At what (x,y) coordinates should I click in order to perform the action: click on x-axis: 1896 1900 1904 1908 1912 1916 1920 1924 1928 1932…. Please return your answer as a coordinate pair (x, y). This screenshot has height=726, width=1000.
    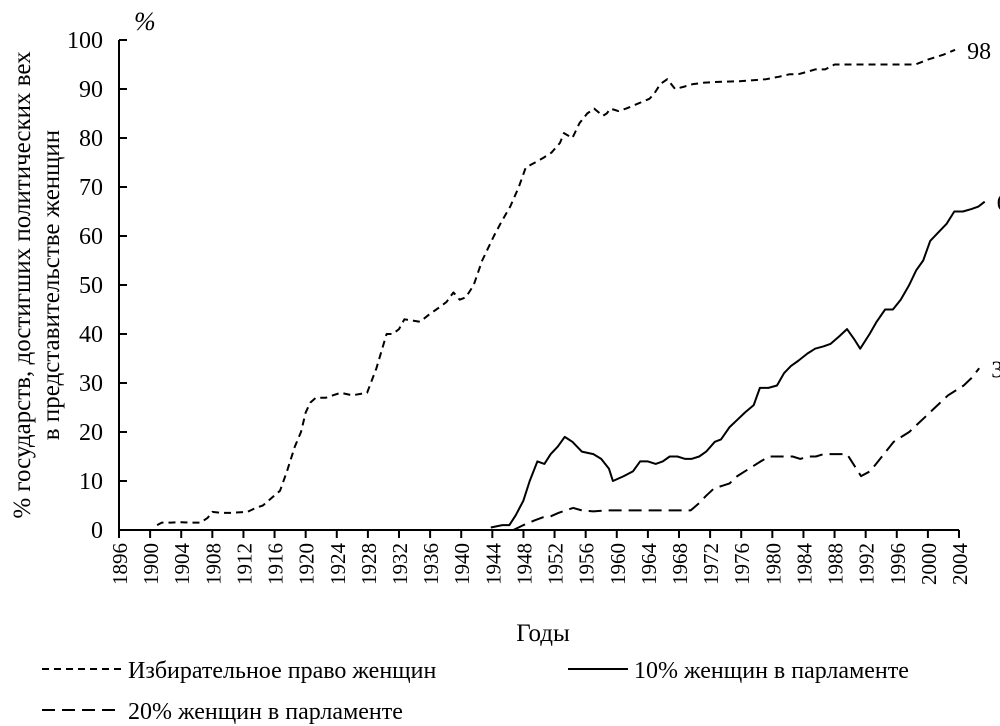
    Looking at the image, I should click on (540, 557).